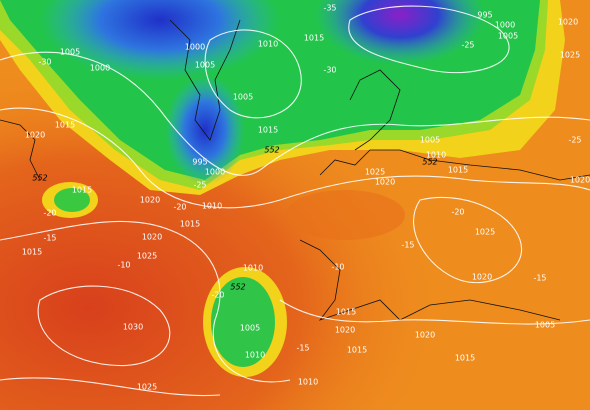 The height and width of the screenshot is (410, 590). What do you see at coordinates (329, 8) in the screenshot?
I see `temperature-label: -35` at bounding box center [329, 8].